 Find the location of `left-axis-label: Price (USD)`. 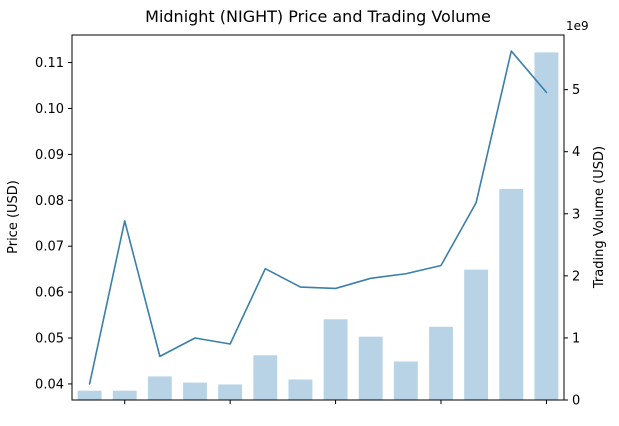

left-axis-label: Price (USD) is located at coordinates (13, 217).